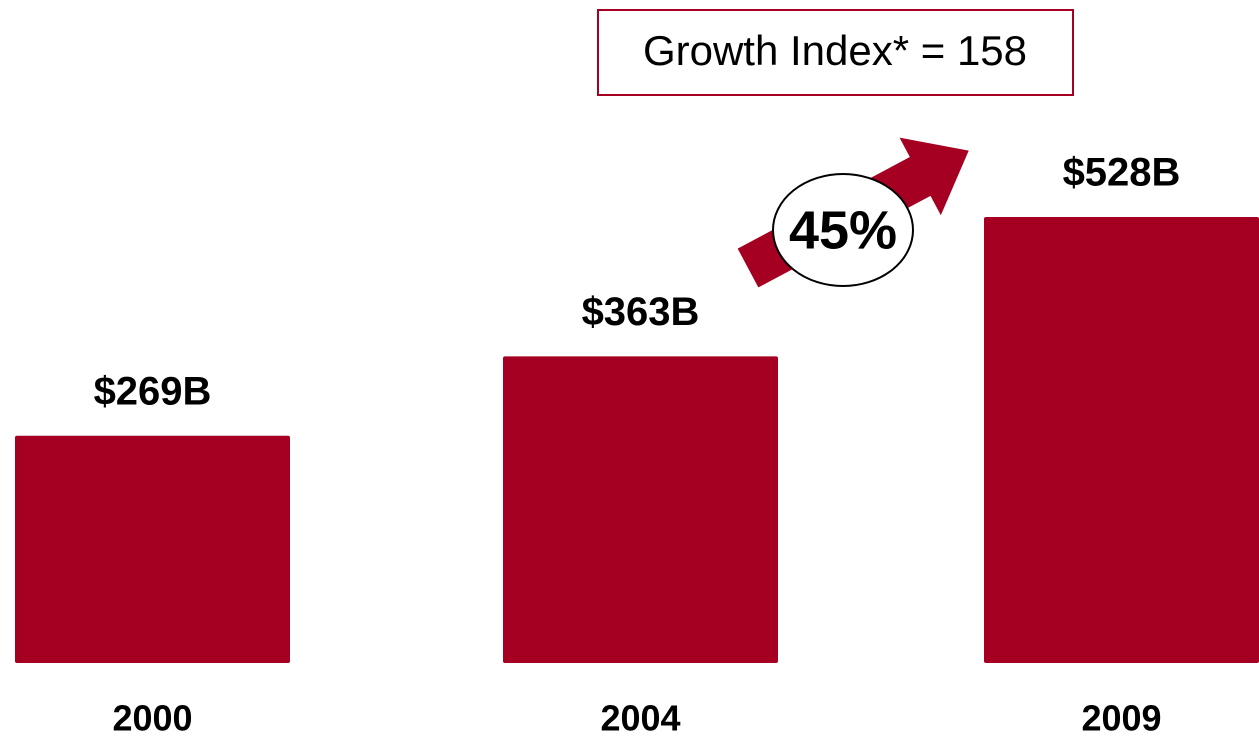  I want to click on growth-box, so click(835, 52).